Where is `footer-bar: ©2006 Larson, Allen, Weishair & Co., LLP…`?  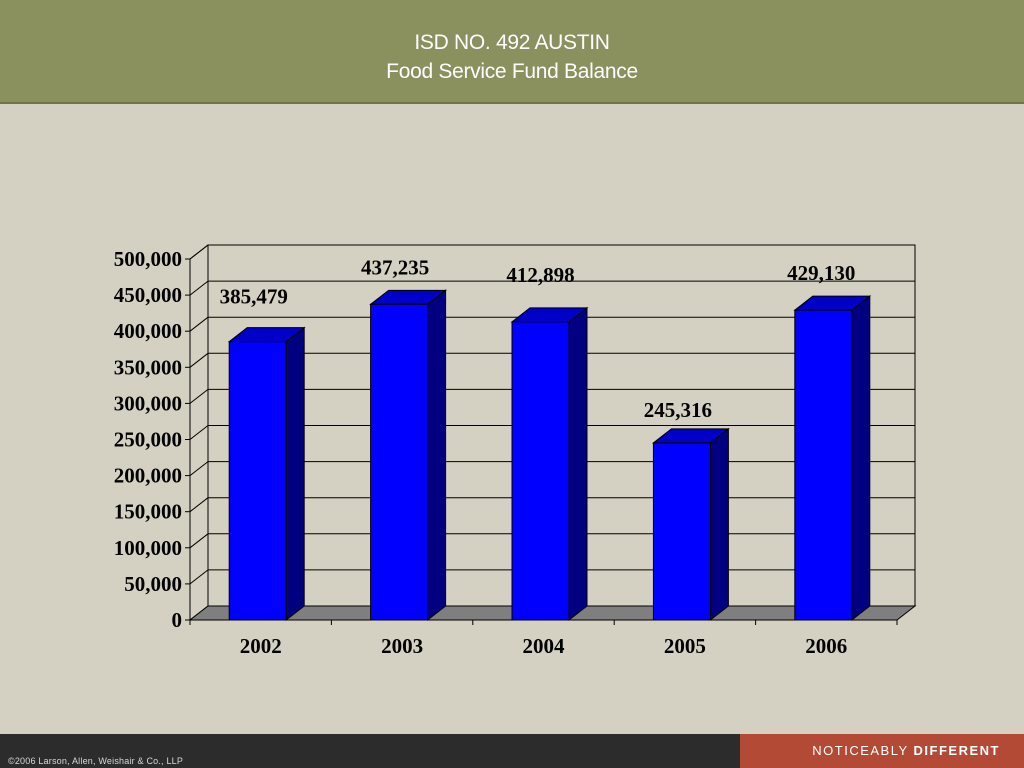 footer-bar: ©2006 Larson, Allen, Weishair & Co., LLP… is located at coordinates (512, 751).